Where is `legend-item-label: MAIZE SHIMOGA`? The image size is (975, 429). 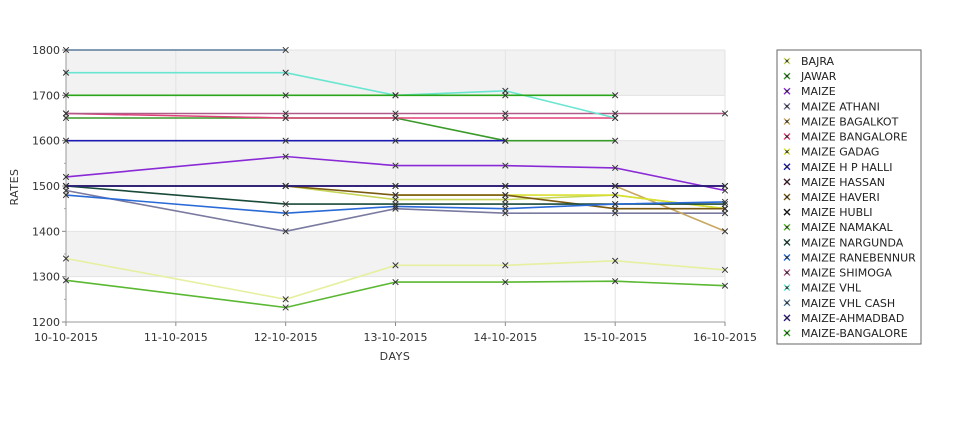
legend-item-label: MAIZE SHIMOGA is located at coordinates (846, 273).